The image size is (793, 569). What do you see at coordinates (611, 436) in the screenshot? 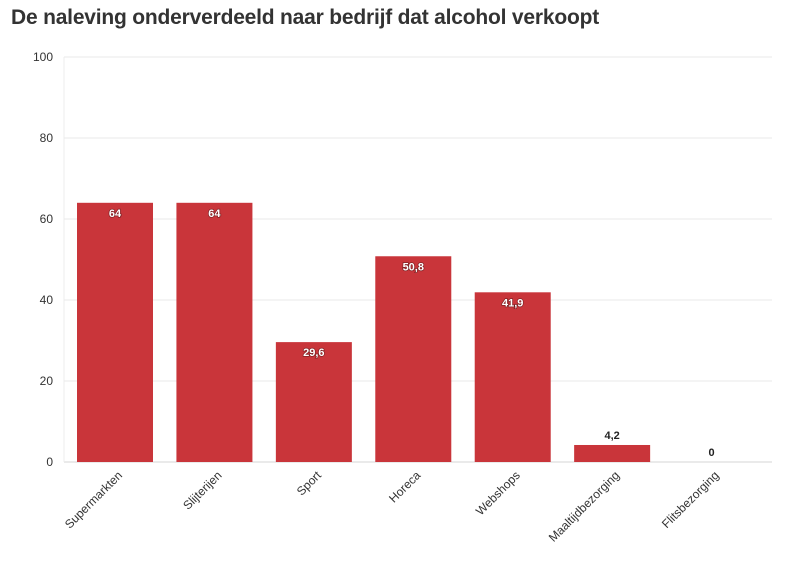
I see `data-label: 4,2` at bounding box center [611, 436].